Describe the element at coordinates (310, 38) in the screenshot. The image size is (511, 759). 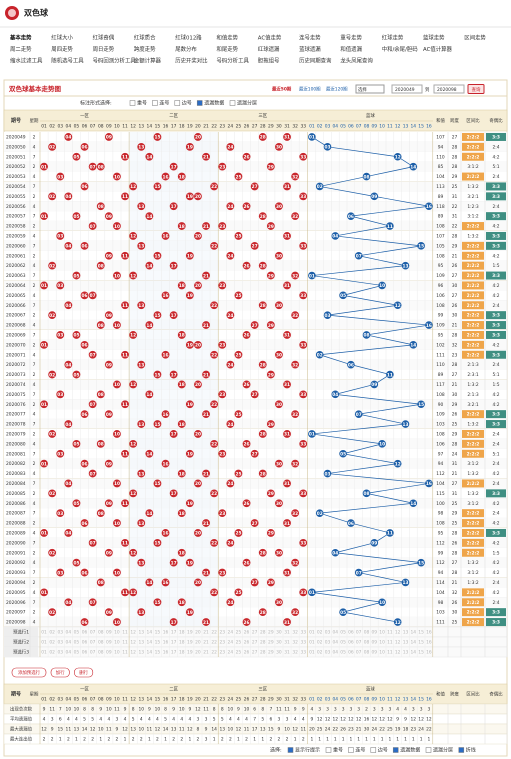
I see `nav-link: 连号走势` at that location.